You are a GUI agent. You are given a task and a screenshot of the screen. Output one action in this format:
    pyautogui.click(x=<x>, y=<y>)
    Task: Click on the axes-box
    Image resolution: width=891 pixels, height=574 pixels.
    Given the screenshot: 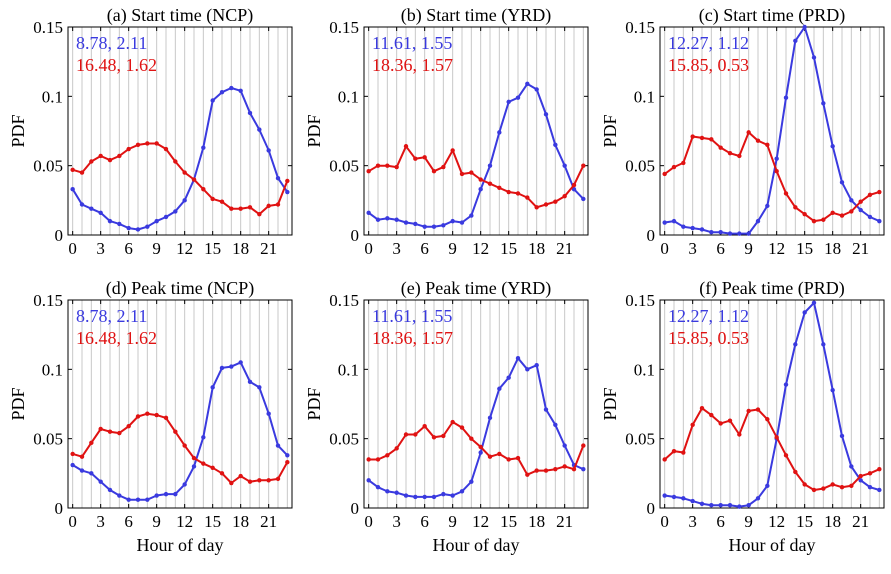 What is the action you would take?
    pyautogui.click(x=476, y=404)
    